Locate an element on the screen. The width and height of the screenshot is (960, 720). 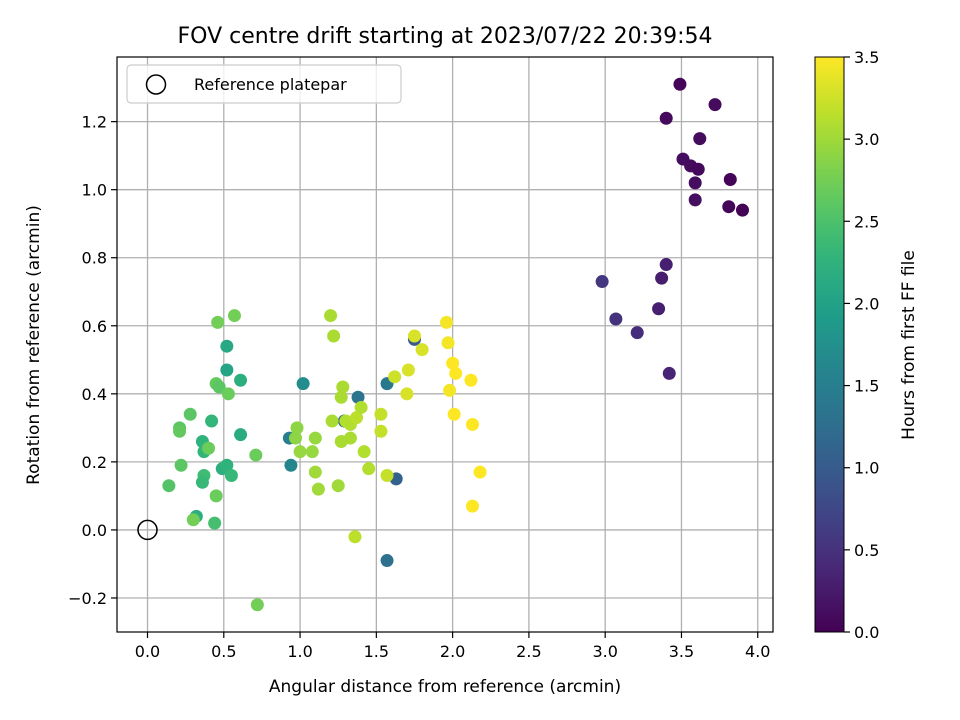
legend: Reference platepar is located at coordinates (264, 84).